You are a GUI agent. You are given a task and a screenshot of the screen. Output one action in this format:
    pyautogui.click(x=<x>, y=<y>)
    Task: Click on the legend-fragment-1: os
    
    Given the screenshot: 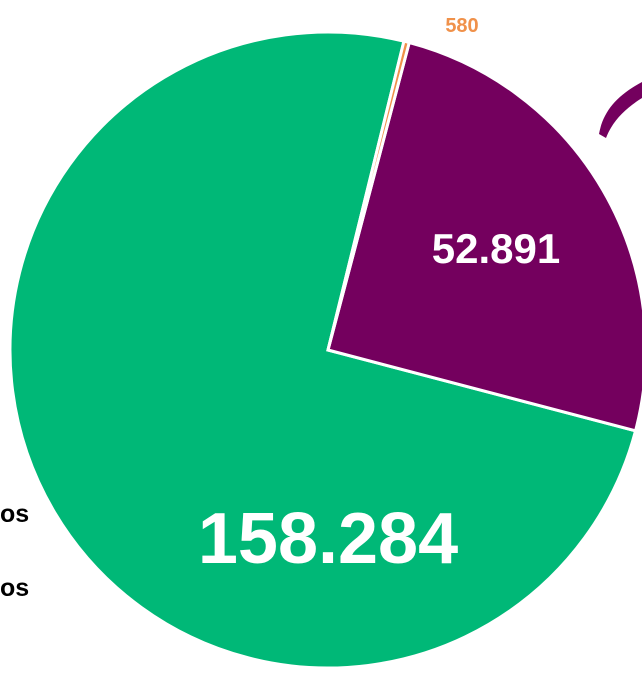 What is the action you would take?
    pyautogui.click(x=15, y=514)
    